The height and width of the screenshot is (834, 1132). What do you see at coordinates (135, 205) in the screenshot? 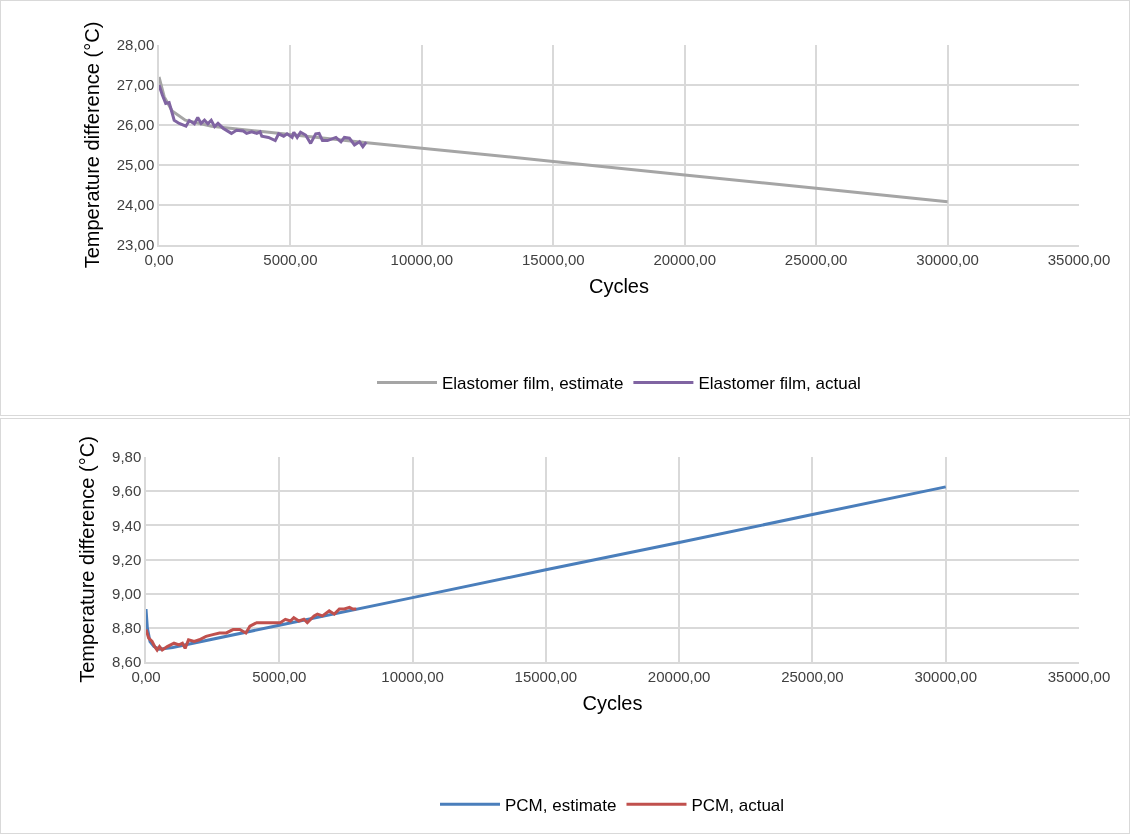
I see `y-tick-label: 24,00` at bounding box center [135, 205].